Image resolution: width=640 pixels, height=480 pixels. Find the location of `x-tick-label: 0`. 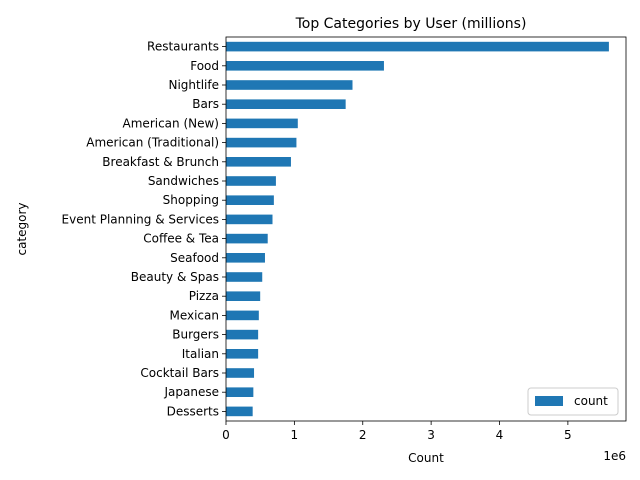

x-tick-label: 0 is located at coordinates (226, 435).